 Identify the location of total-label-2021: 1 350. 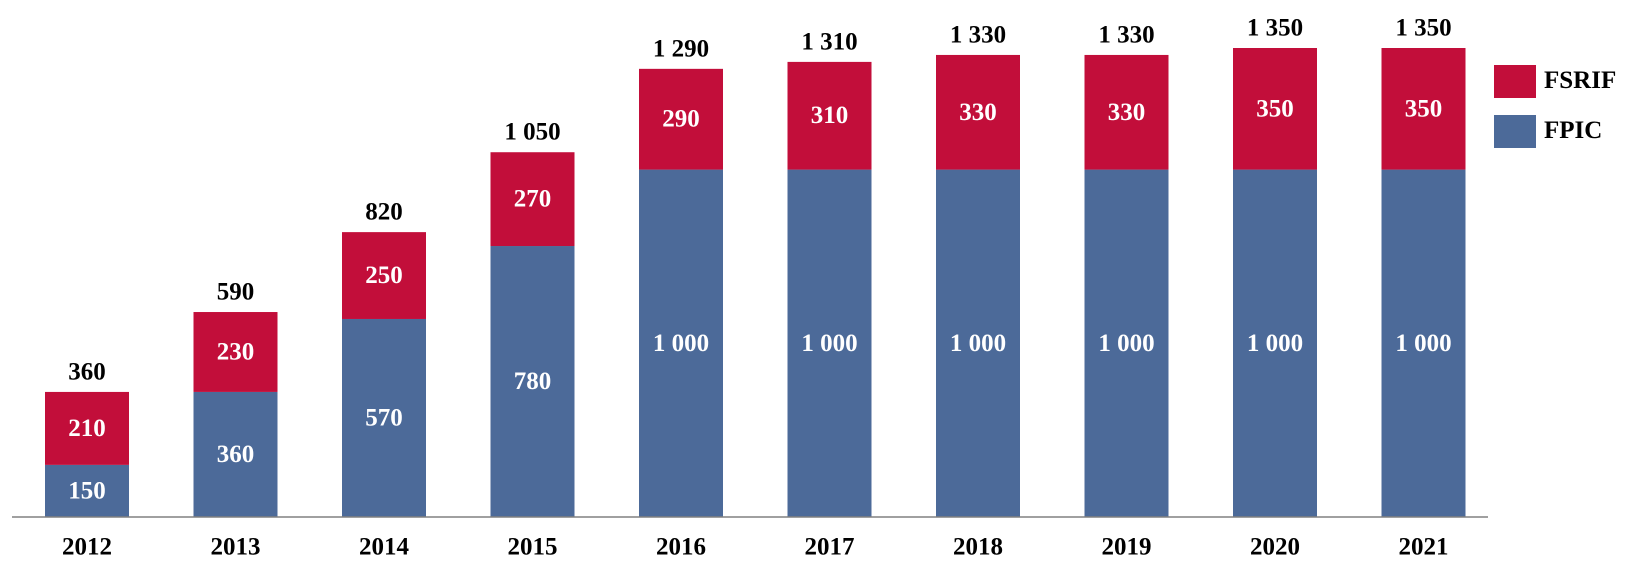
(1423, 28).